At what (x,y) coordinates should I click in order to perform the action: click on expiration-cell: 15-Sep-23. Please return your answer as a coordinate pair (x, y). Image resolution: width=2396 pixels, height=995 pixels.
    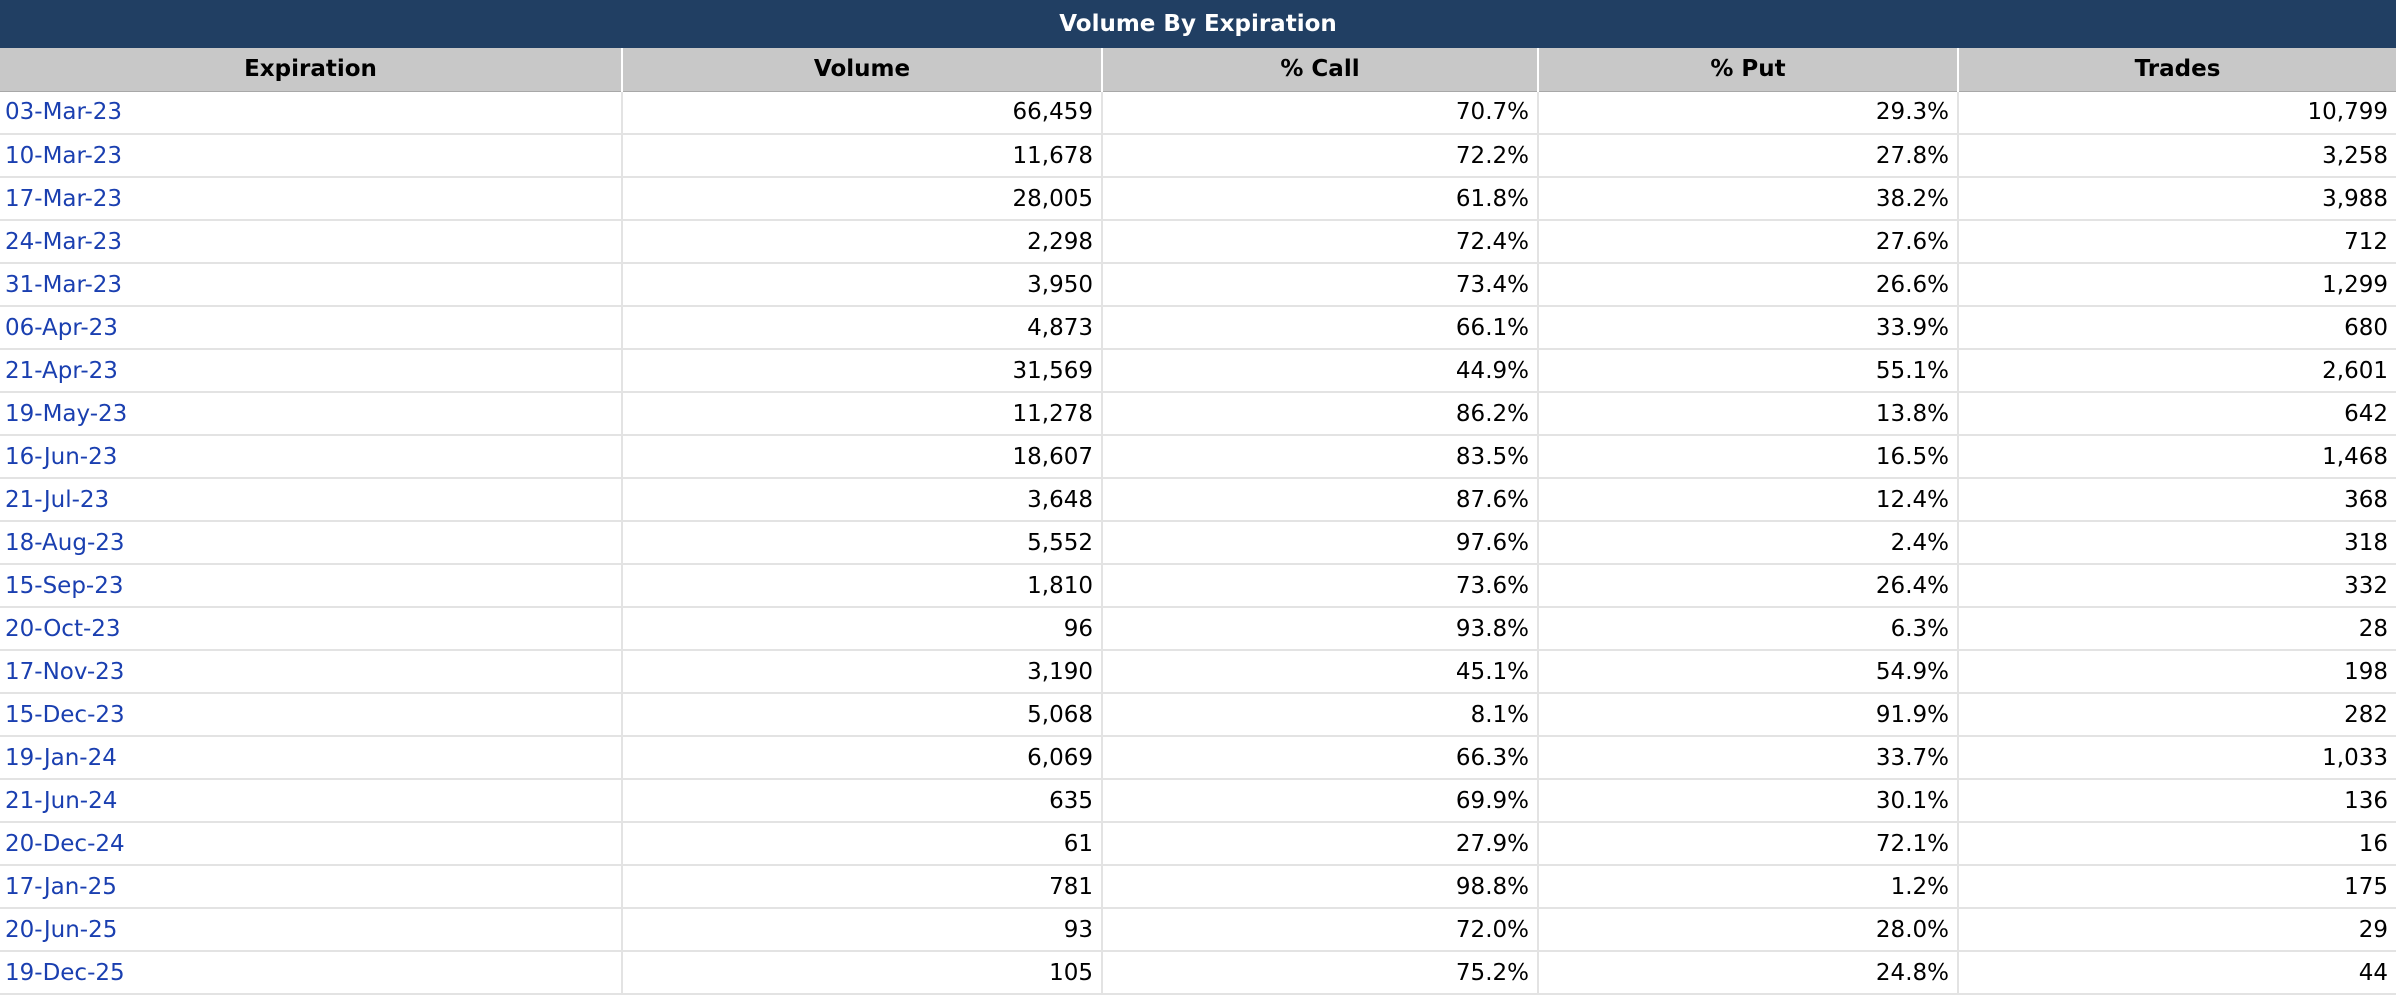
    Looking at the image, I should click on (311, 586).